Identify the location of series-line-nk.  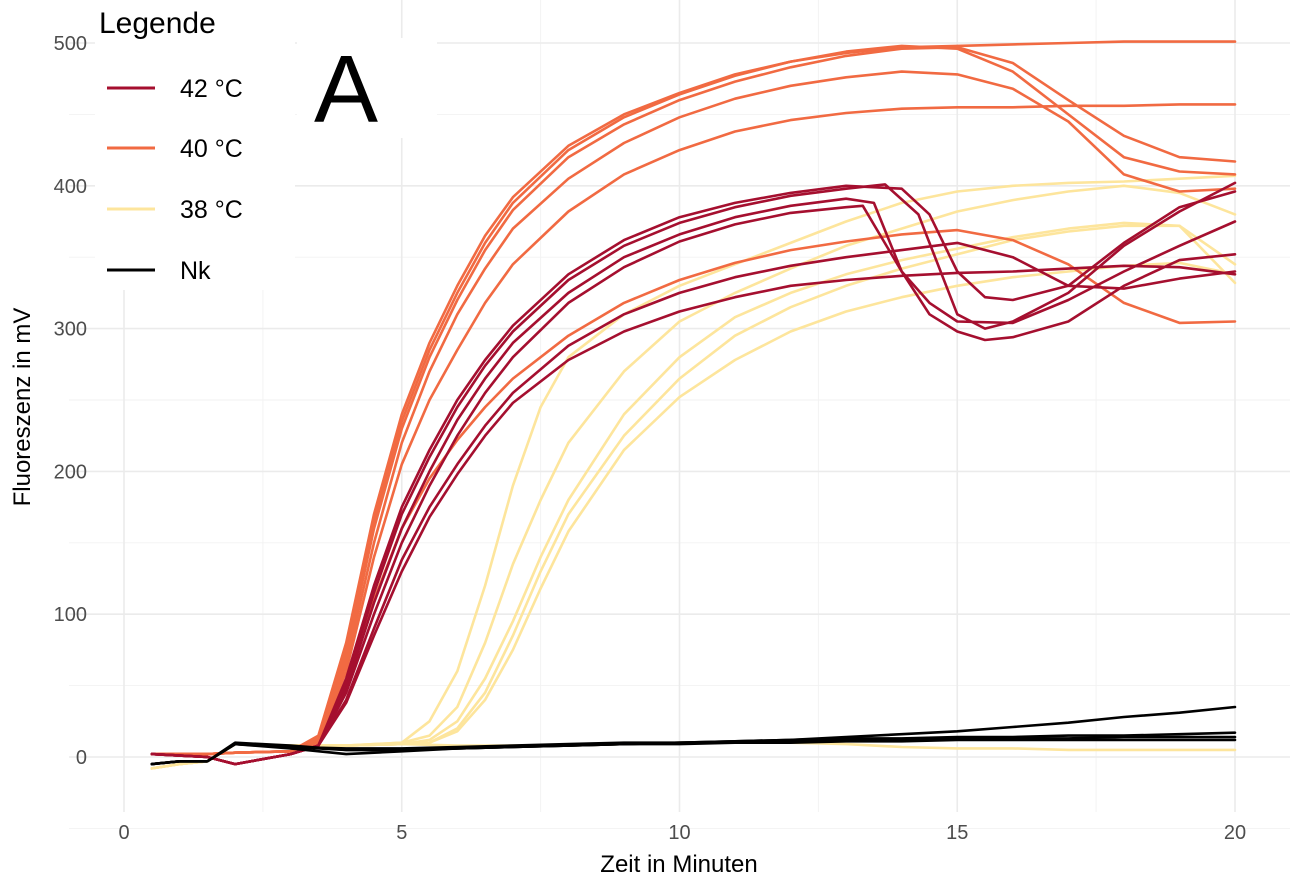
(693, 752).